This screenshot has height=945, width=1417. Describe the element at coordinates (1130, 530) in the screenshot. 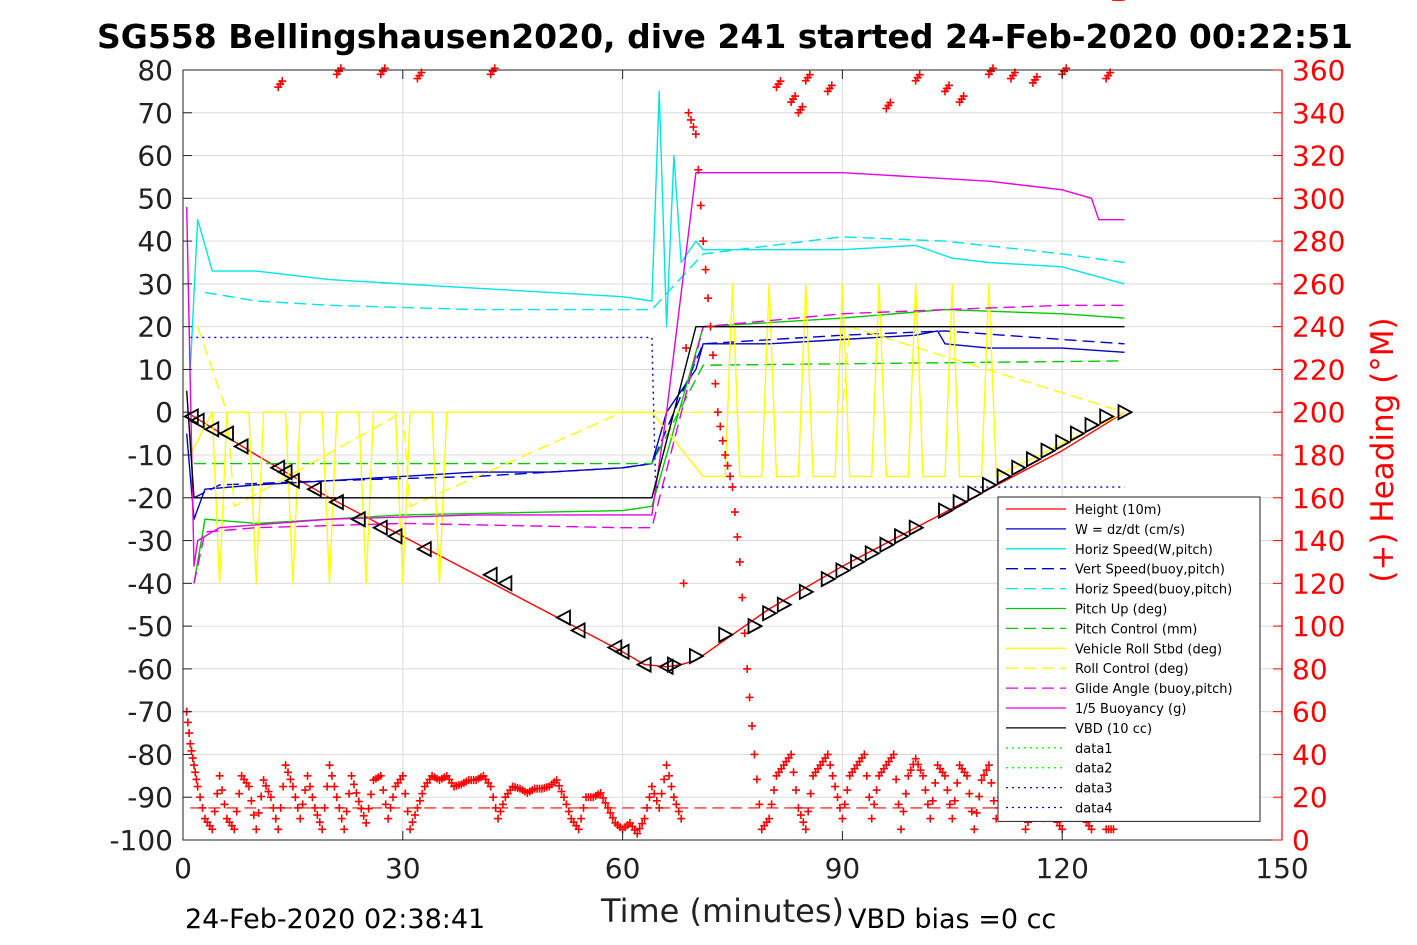

I see `legend-entry: W = dz/dt (cm/s)` at that location.